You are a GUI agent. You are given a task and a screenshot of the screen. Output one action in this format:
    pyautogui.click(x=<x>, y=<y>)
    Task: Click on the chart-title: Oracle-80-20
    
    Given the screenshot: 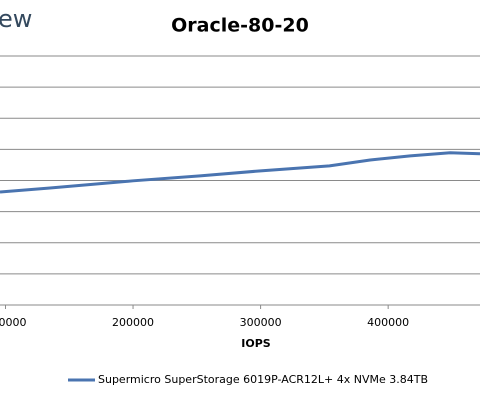 What is the action you would take?
    pyautogui.click(x=240, y=26)
    